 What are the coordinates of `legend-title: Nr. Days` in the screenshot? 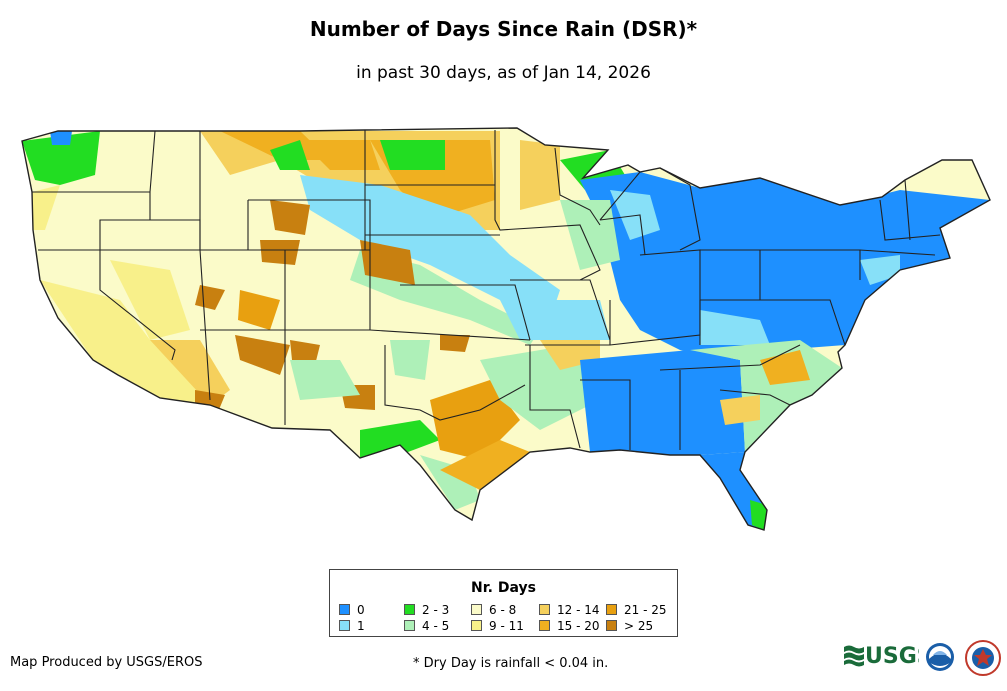 It's located at (503, 588).